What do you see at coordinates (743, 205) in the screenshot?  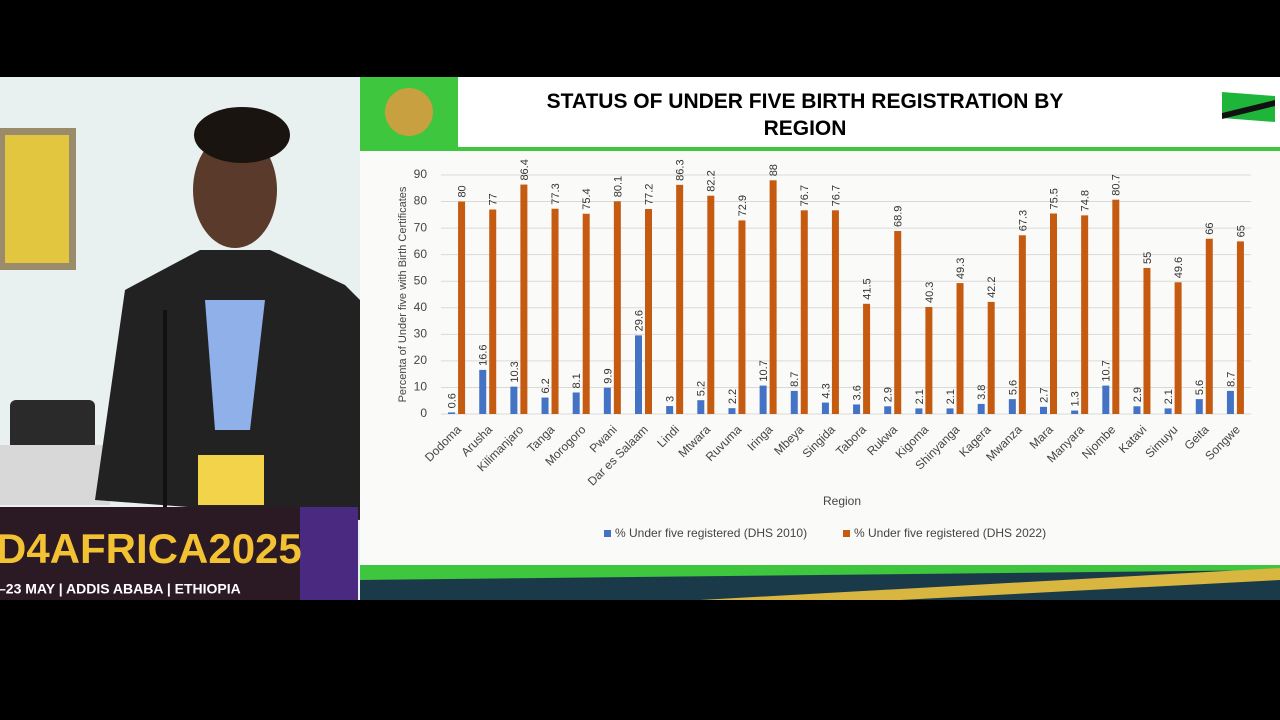 I see `value-label: 72.9` at bounding box center [743, 205].